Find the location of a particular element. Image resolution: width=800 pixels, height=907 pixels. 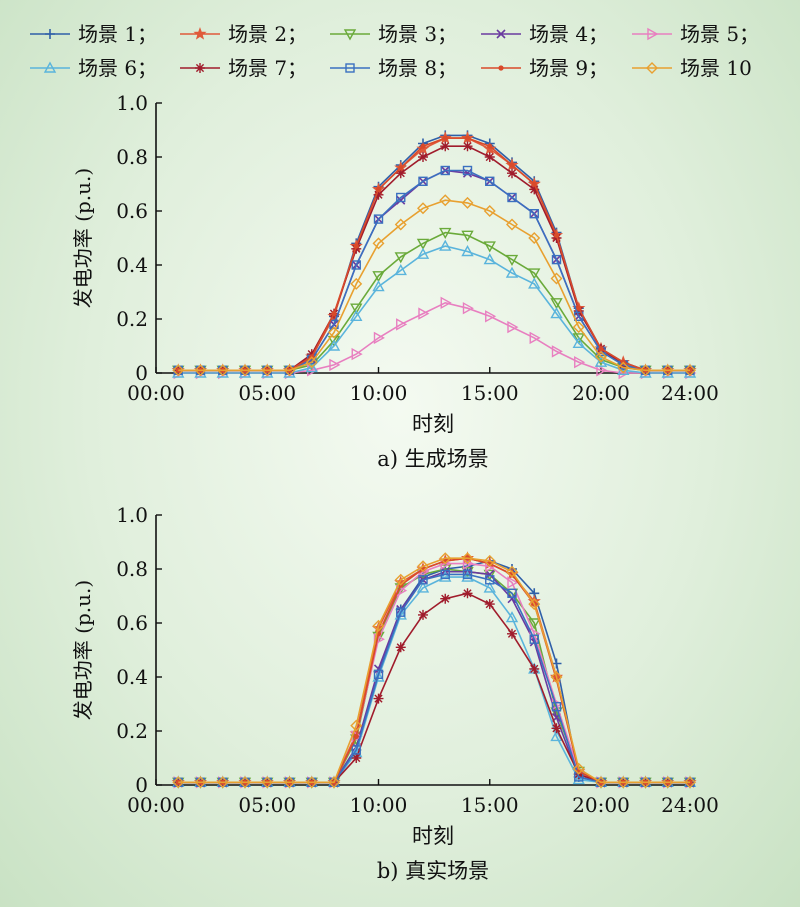

chart-a-series-6-line is located at coordinates (434, 309).